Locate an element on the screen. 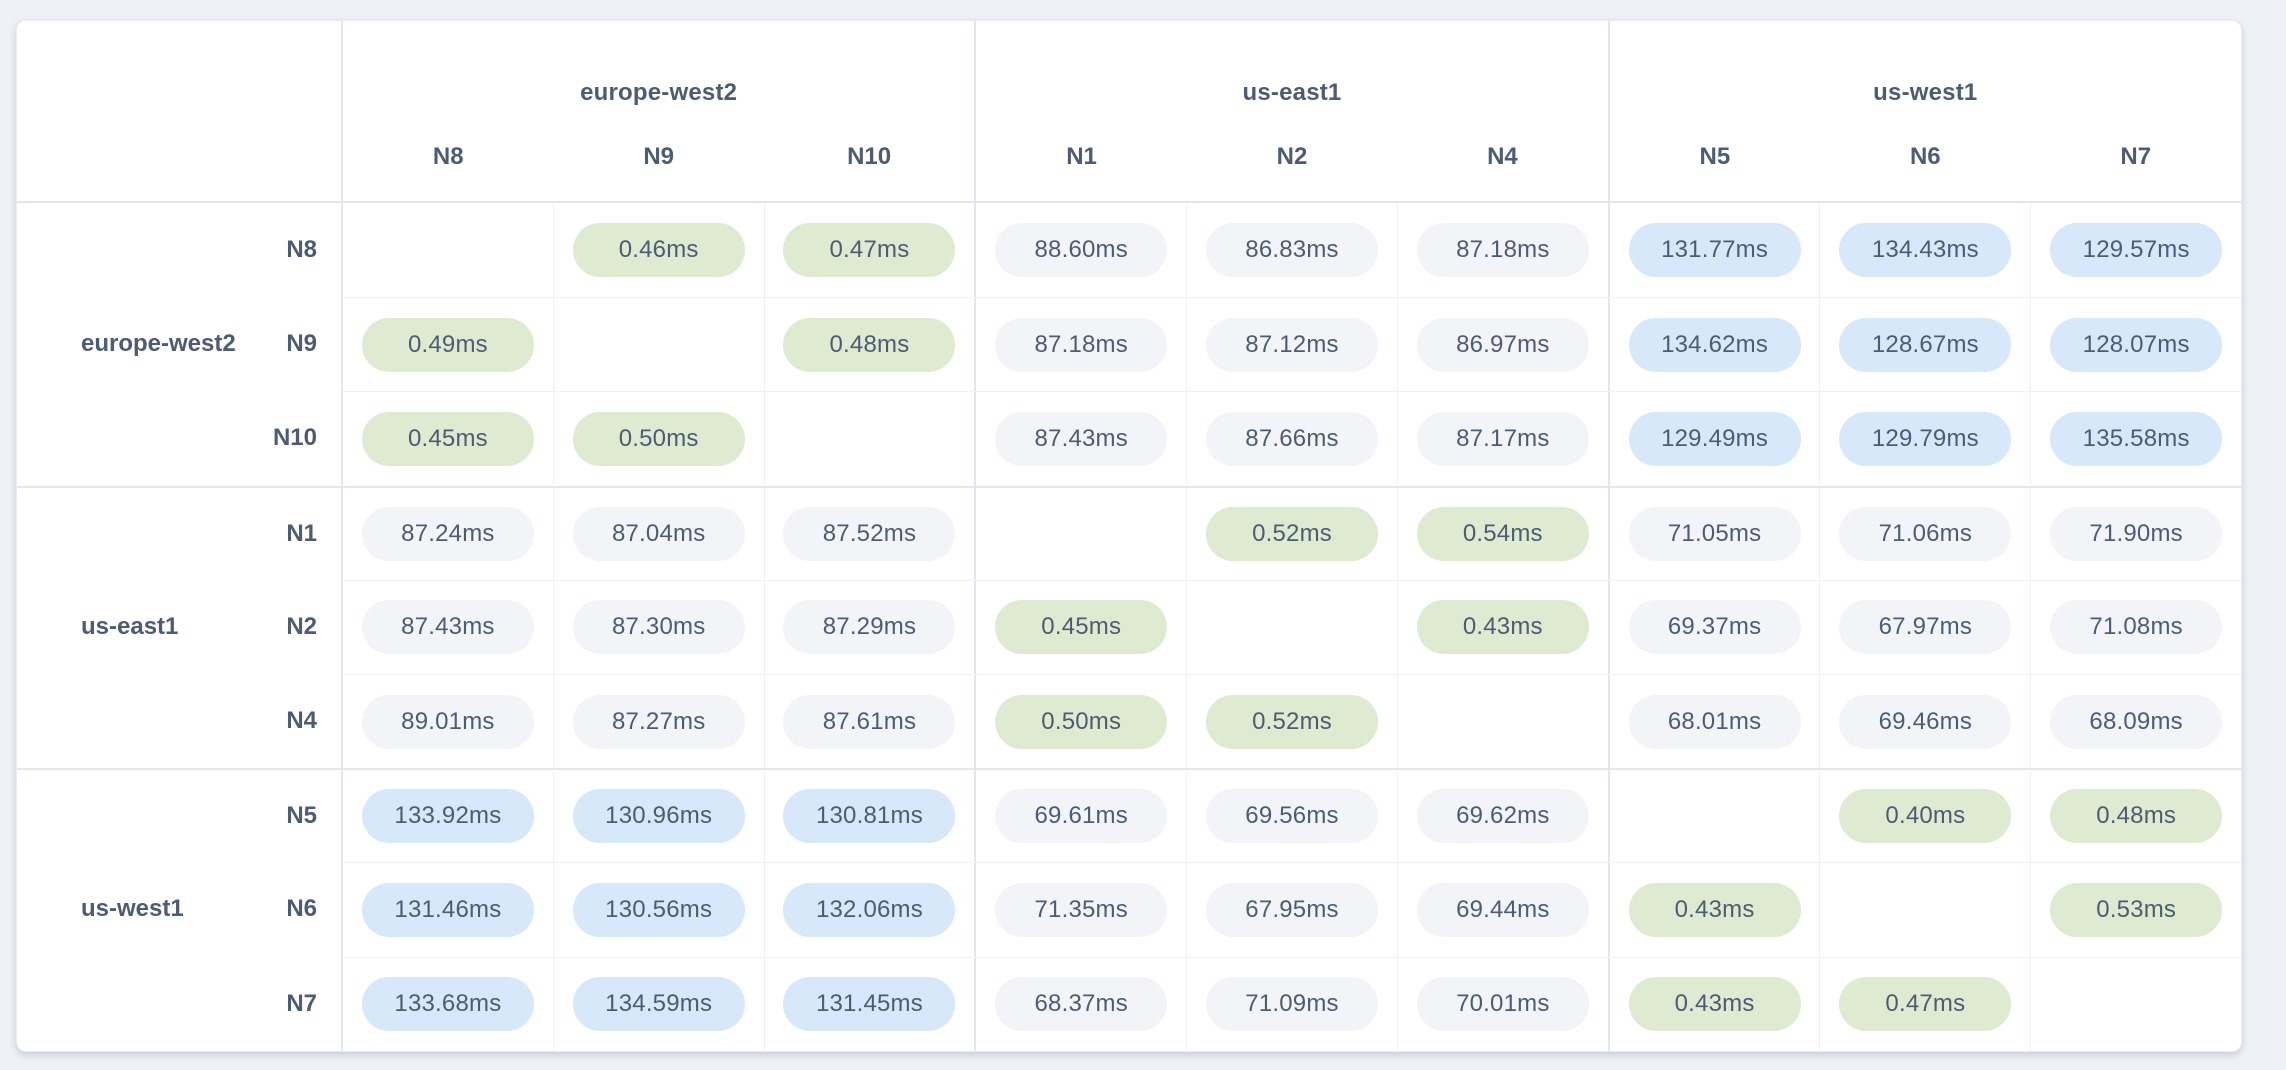 This screenshot has height=1070, width=2286. latency-pill: 71.09ms is located at coordinates (1292, 1004).